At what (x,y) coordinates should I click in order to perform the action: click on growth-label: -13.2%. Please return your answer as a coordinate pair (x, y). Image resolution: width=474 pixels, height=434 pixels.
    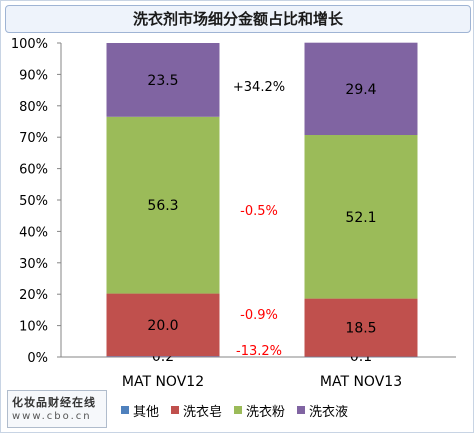
    Looking at the image, I should click on (259, 351).